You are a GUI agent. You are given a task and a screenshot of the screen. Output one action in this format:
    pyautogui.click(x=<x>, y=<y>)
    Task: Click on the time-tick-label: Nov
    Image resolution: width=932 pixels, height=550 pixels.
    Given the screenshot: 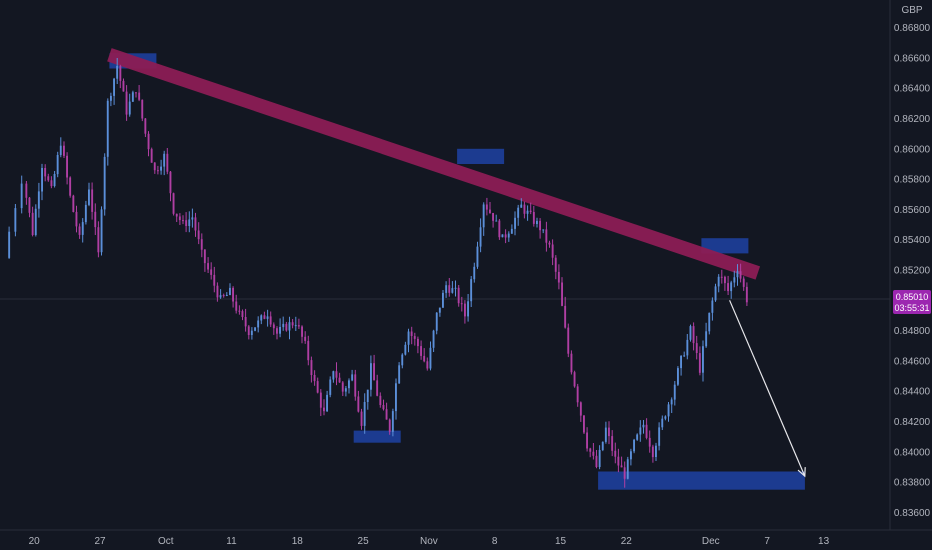 What is the action you would take?
    pyautogui.click(x=429, y=541)
    